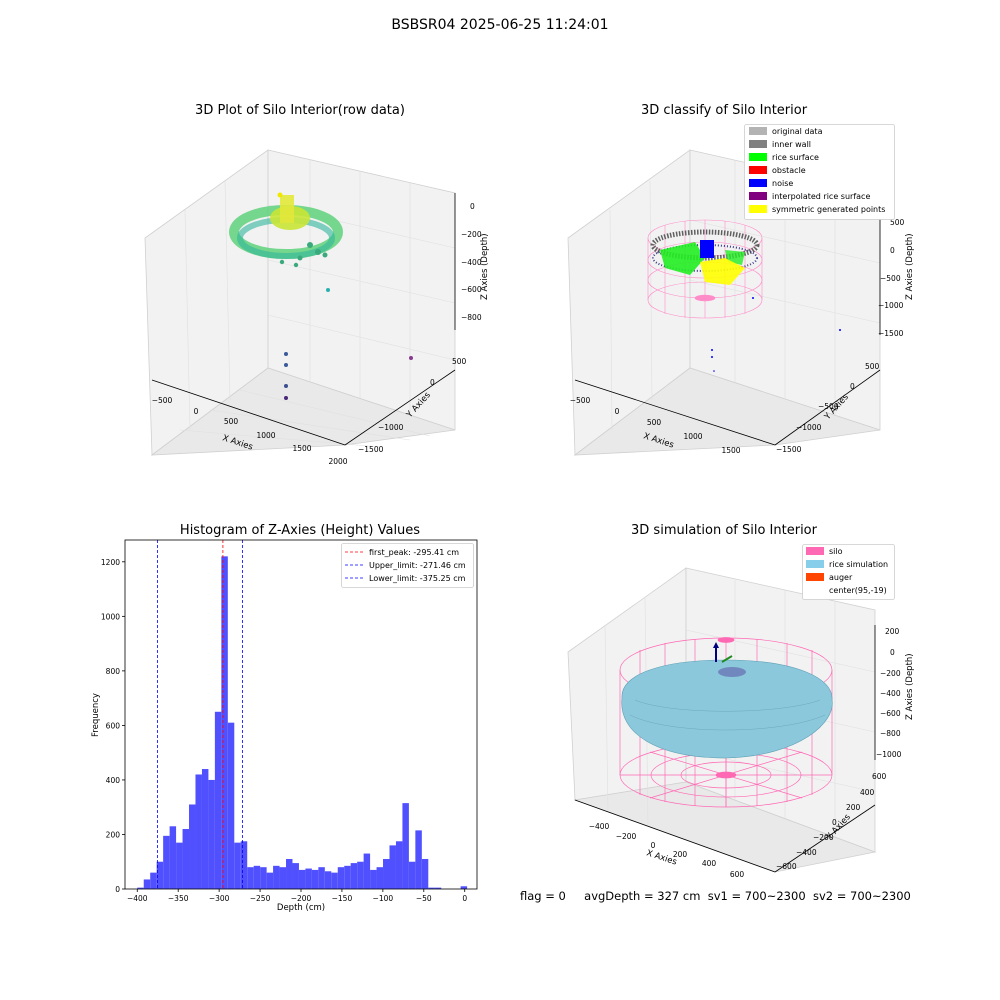 The width and height of the screenshot is (1000, 1000). I want to click on classify-xtick: 0, so click(617, 411).